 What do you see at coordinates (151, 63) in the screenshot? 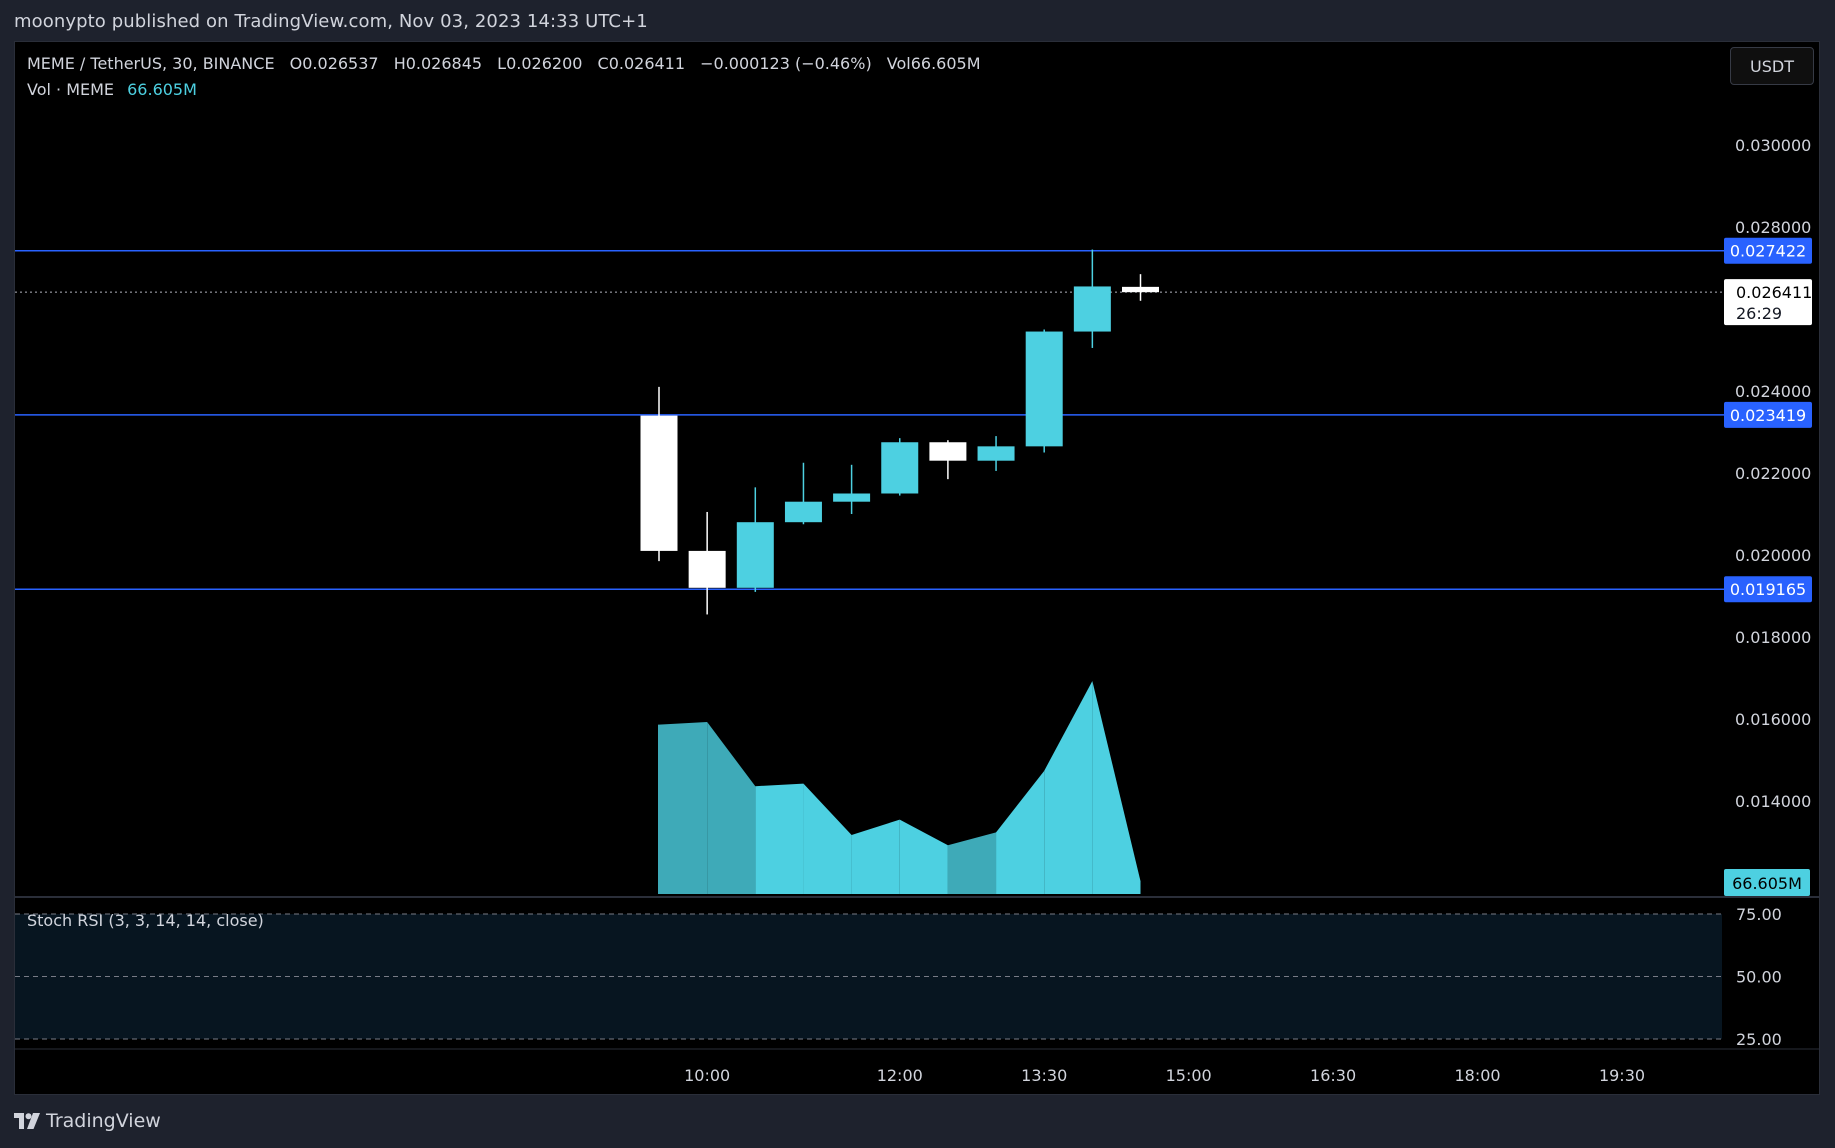
I see `symbol-label: MEME / TetherUS, 30, BINANCE` at bounding box center [151, 63].